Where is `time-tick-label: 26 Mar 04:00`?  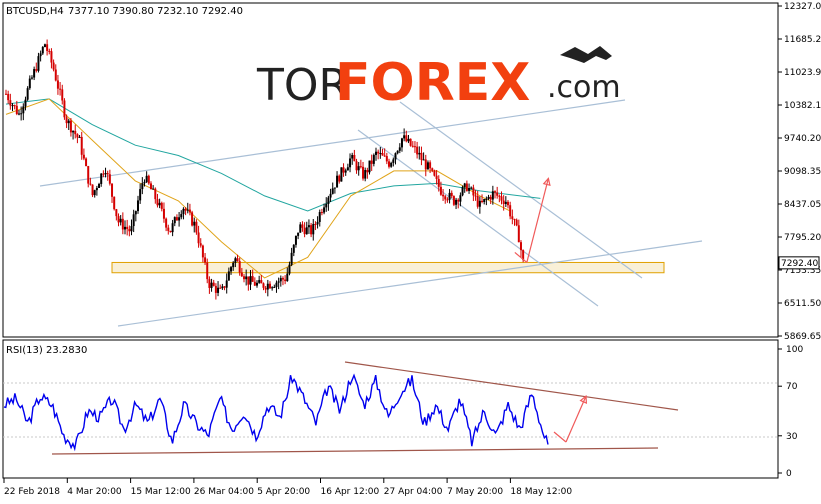 time-tick-label: 26 Mar 04:00 is located at coordinates (224, 492).